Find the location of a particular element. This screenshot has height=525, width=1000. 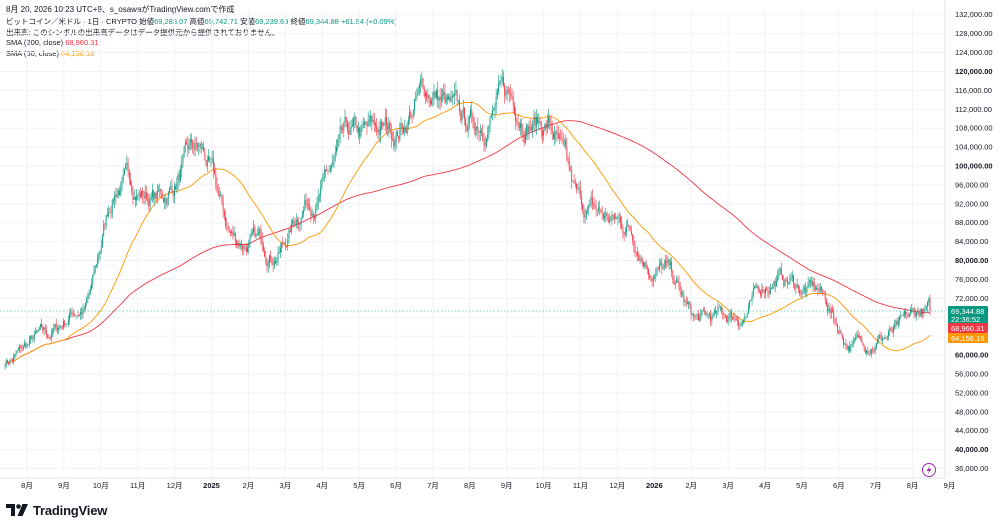

close-price-tag: 69,344.88 22:36:52 is located at coordinates (968, 315).